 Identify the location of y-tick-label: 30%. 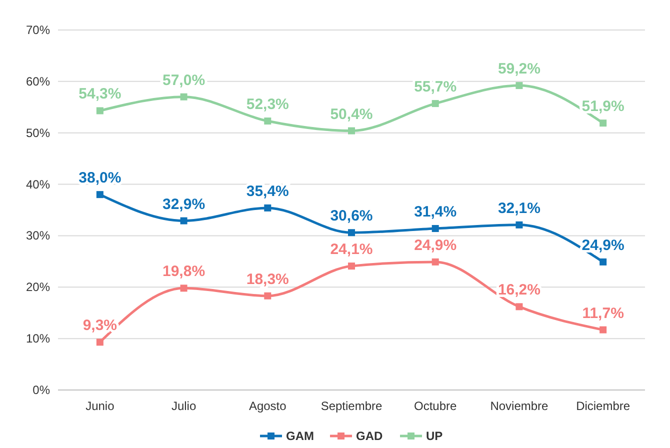
(38, 235).